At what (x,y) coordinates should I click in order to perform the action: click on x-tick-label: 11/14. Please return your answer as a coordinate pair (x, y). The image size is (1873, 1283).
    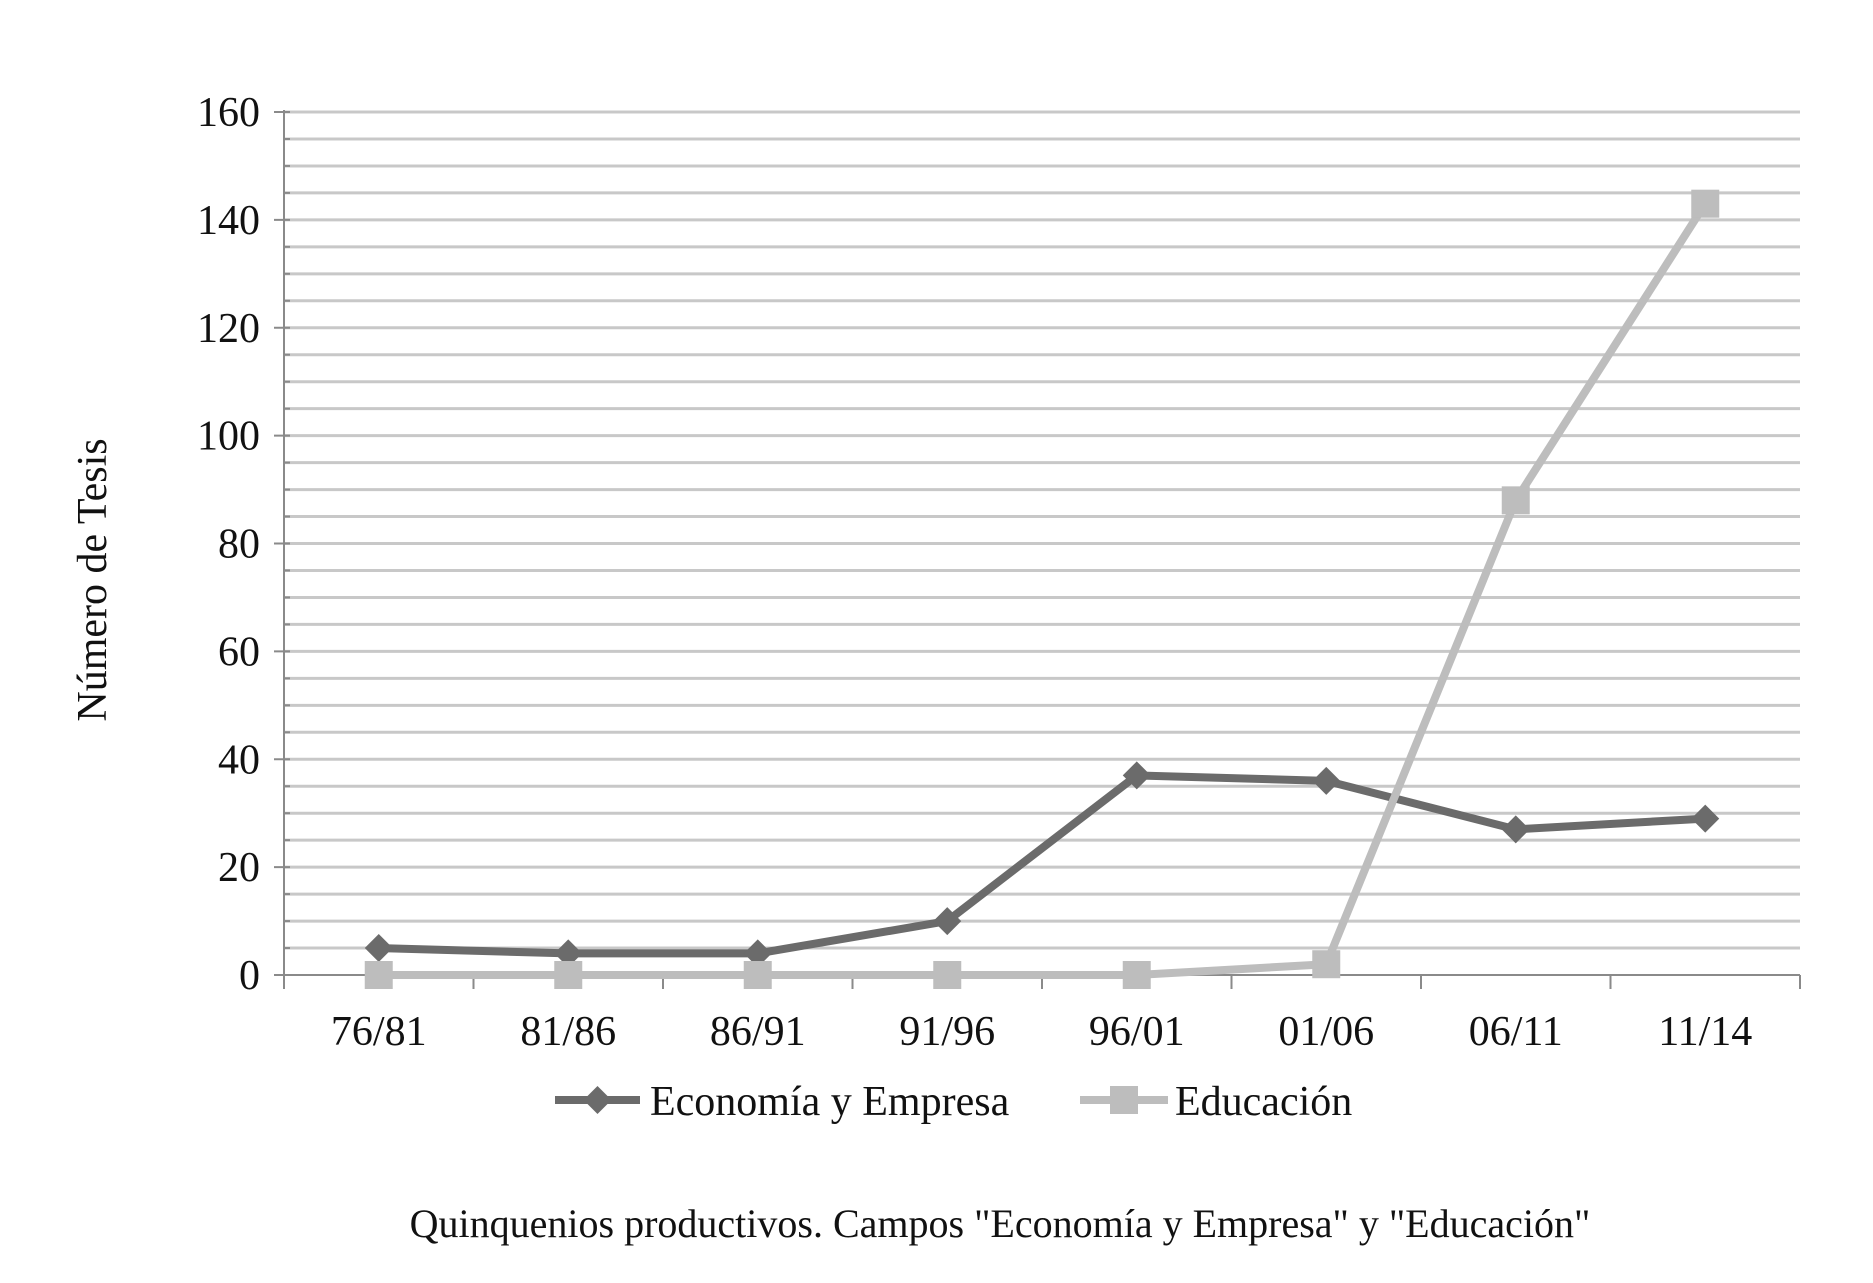
    Looking at the image, I should click on (1705, 1032).